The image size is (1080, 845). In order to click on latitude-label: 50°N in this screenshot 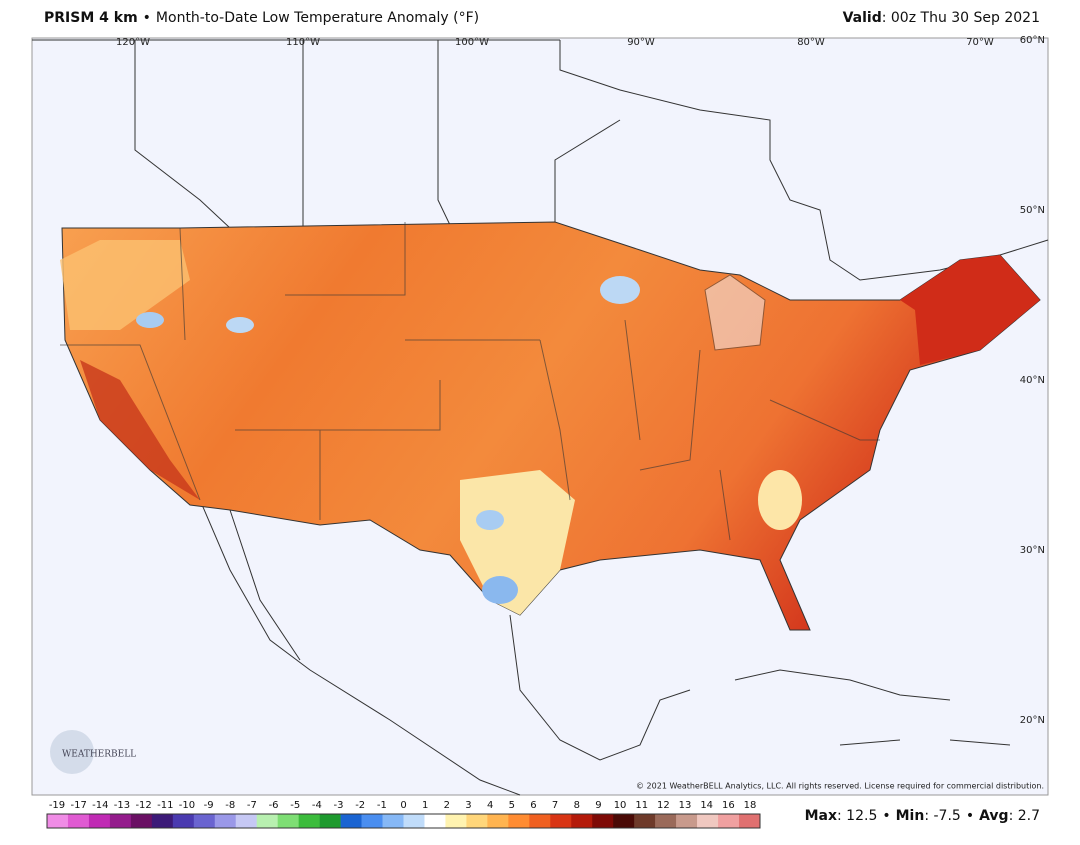, I will do `click(1032, 210)`.